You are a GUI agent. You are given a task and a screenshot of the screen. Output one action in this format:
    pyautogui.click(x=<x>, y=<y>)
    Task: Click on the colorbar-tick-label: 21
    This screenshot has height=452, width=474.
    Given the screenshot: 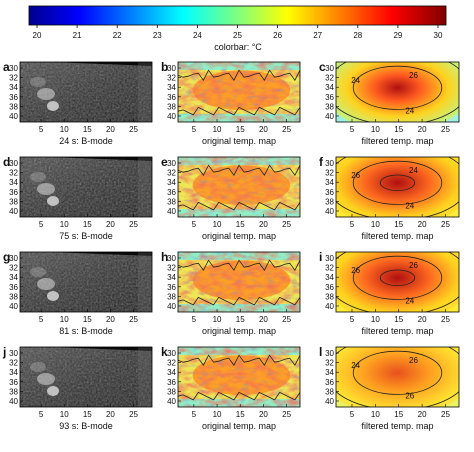 What is the action you would take?
    pyautogui.click(x=77, y=35)
    